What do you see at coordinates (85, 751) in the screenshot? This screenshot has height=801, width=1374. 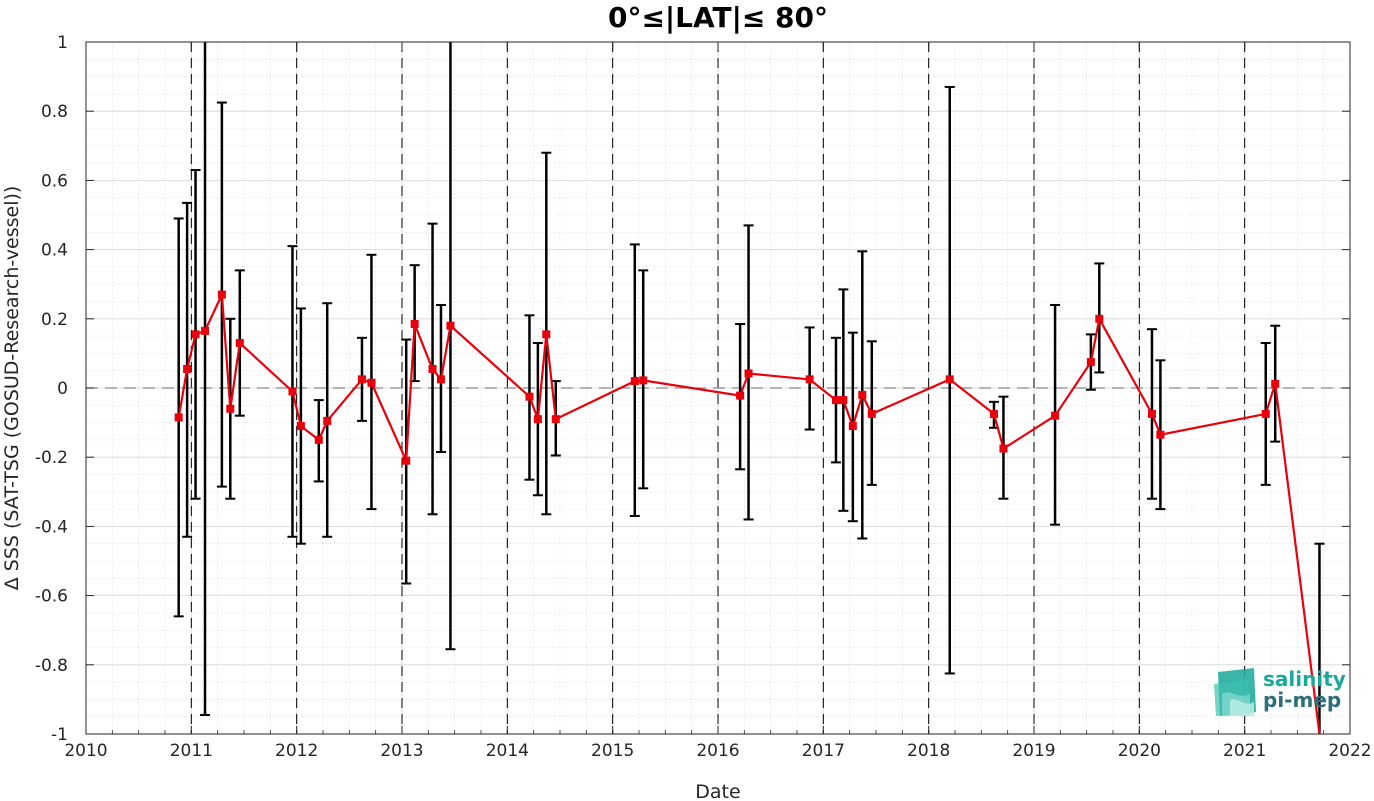 I see `x-tick-label: 2010` at bounding box center [85, 751].